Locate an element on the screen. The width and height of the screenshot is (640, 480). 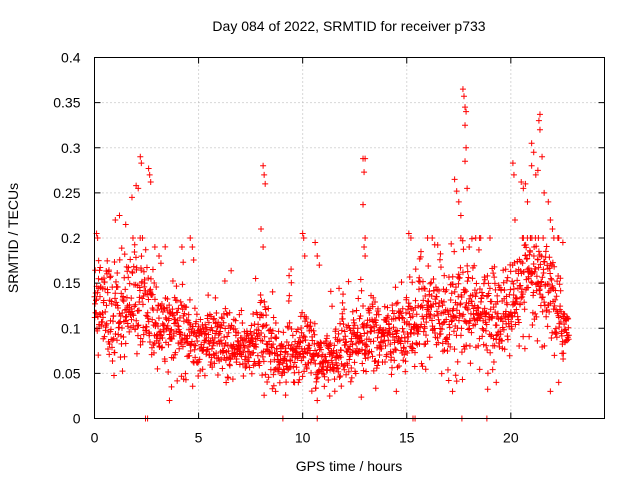
y-tick-label: 0.25 is located at coordinates (66, 193).